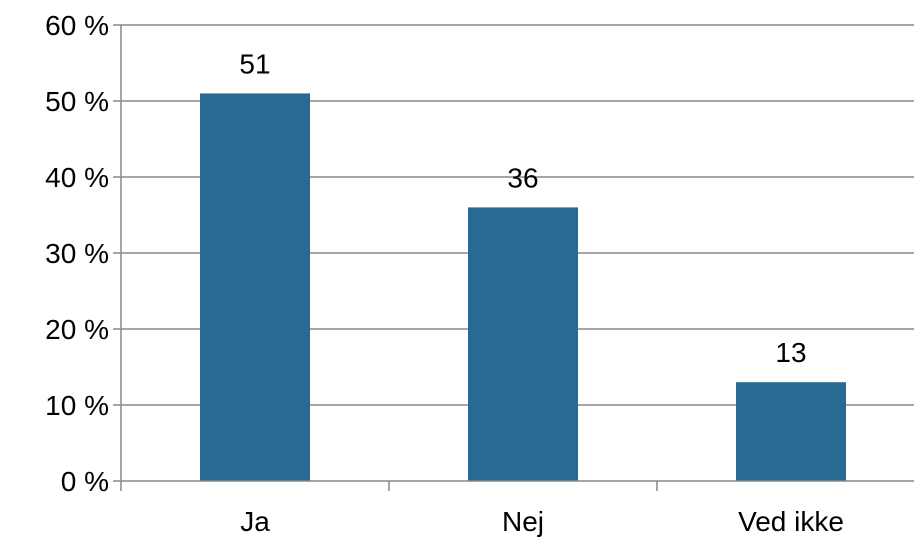 The height and width of the screenshot is (544, 914). Describe the element at coordinates (255, 521) in the screenshot. I see `category-label: Ja` at that location.